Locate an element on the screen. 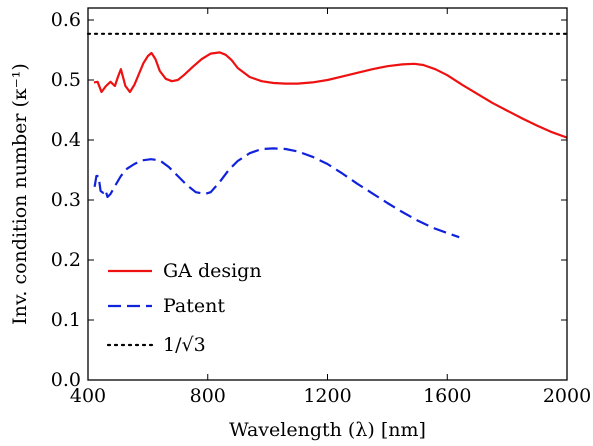 This screenshot has width=593, height=446. x-tick-label: 400 is located at coordinates (88, 396).